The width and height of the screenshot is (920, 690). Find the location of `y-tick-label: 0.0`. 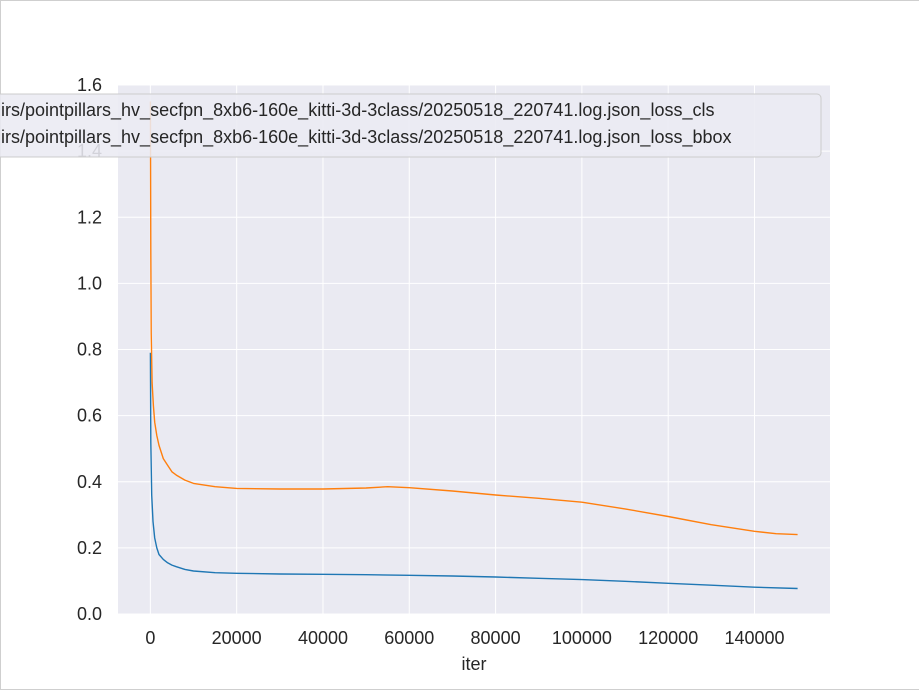

y-tick-label: 0.0 is located at coordinates (89, 614).